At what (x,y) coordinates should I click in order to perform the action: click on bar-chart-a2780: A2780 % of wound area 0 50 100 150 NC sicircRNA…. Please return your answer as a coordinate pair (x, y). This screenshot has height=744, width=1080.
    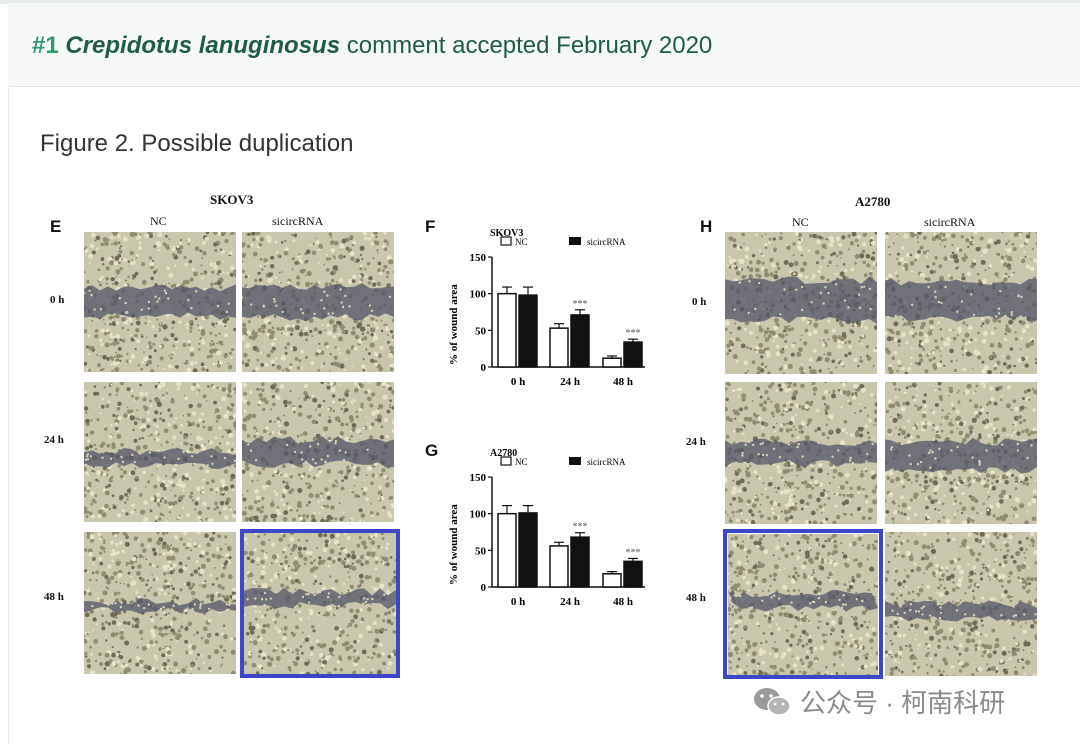
    Looking at the image, I should click on (546, 528).